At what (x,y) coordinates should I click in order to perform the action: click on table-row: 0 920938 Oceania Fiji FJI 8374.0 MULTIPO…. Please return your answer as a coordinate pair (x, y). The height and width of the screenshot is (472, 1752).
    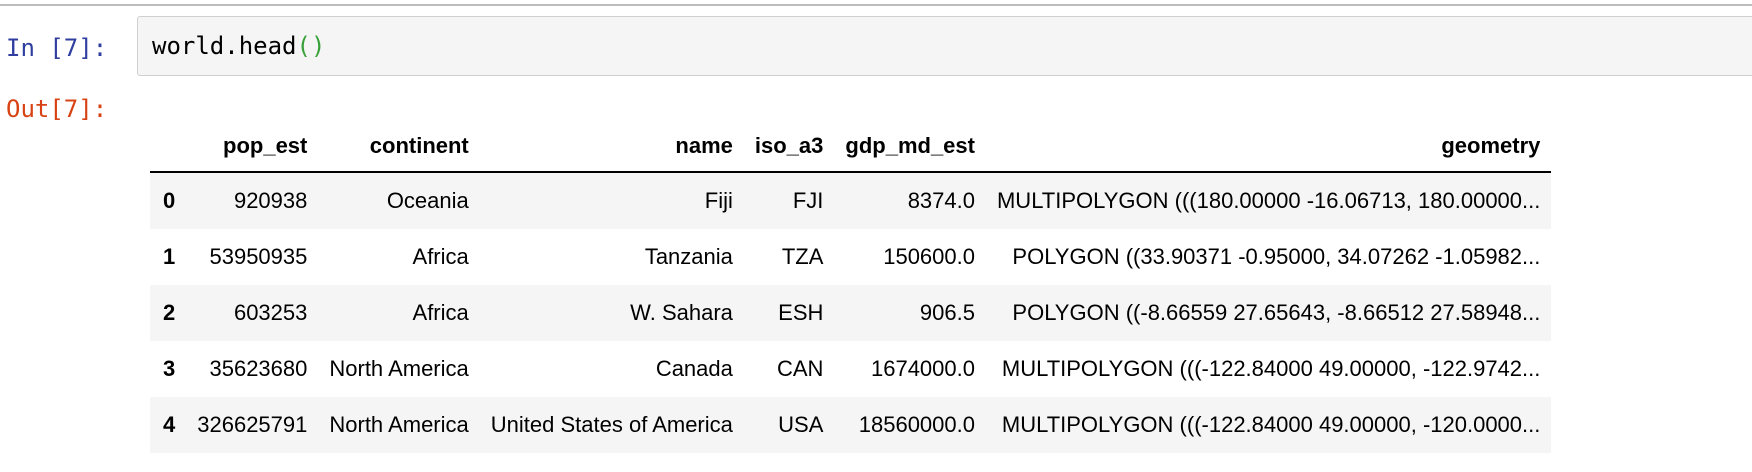
    Looking at the image, I should click on (851, 200).